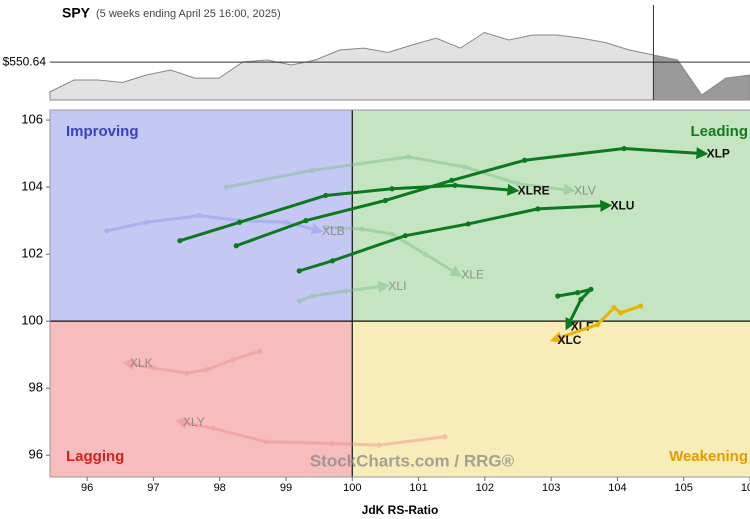 The image size is (750, 519). I want to click on y-tick-label: 106, so click(32, 118).